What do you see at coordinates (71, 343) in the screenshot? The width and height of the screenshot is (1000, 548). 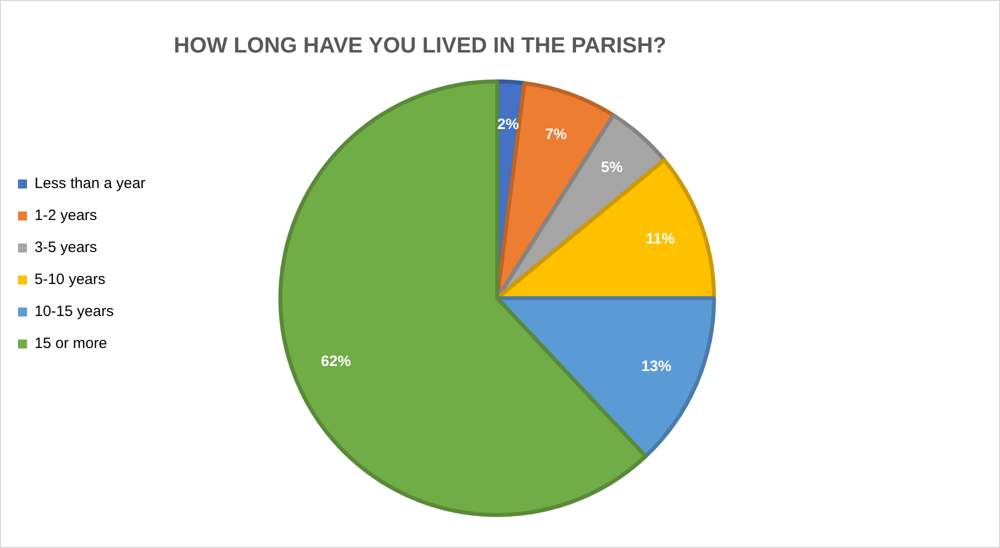 I see `legend-label: 15 or more` at bounding box center [71, 343].